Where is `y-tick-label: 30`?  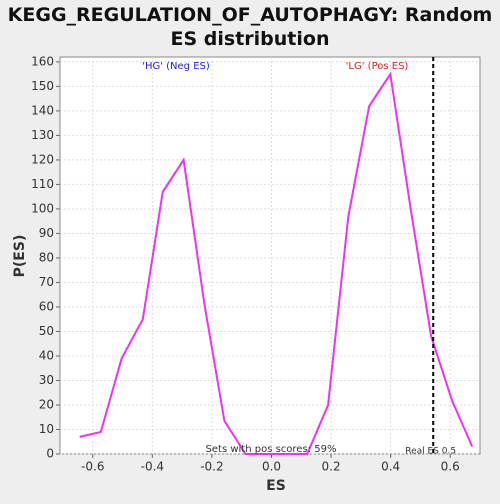 y-tick-label: 30 is located at coordinates (46, 380).